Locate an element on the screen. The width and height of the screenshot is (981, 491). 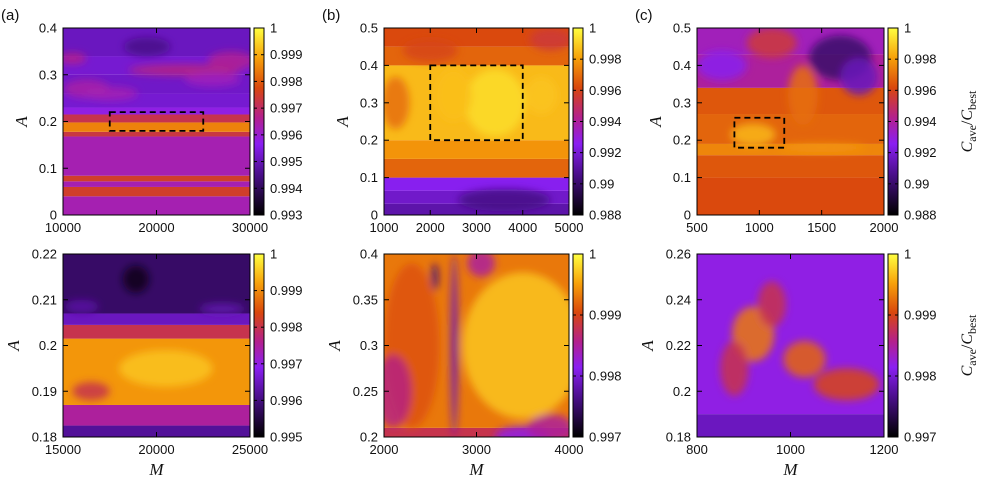
plot-frame is located at coordinates (790, 121).